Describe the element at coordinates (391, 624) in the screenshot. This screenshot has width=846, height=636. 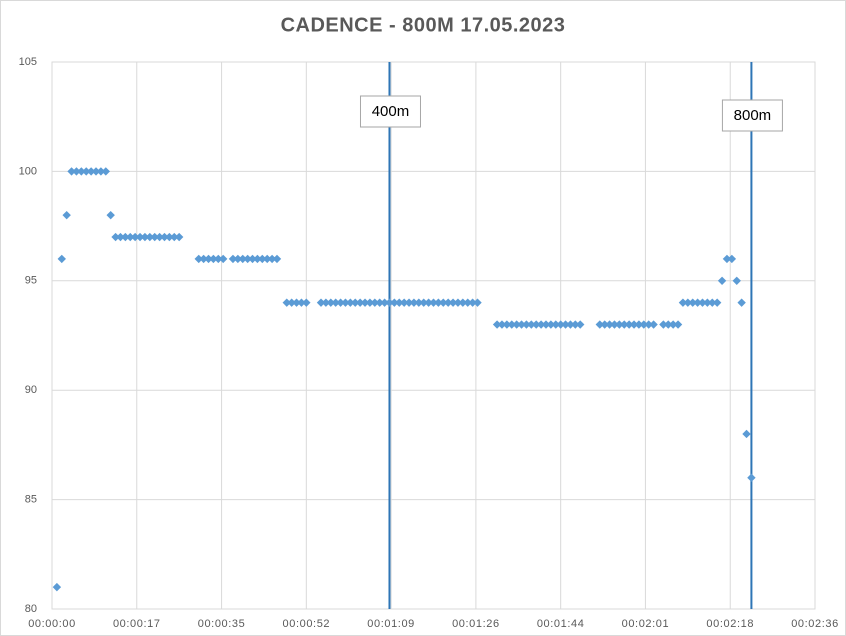
I see `x-tick-label: 00:01:09` at that location.